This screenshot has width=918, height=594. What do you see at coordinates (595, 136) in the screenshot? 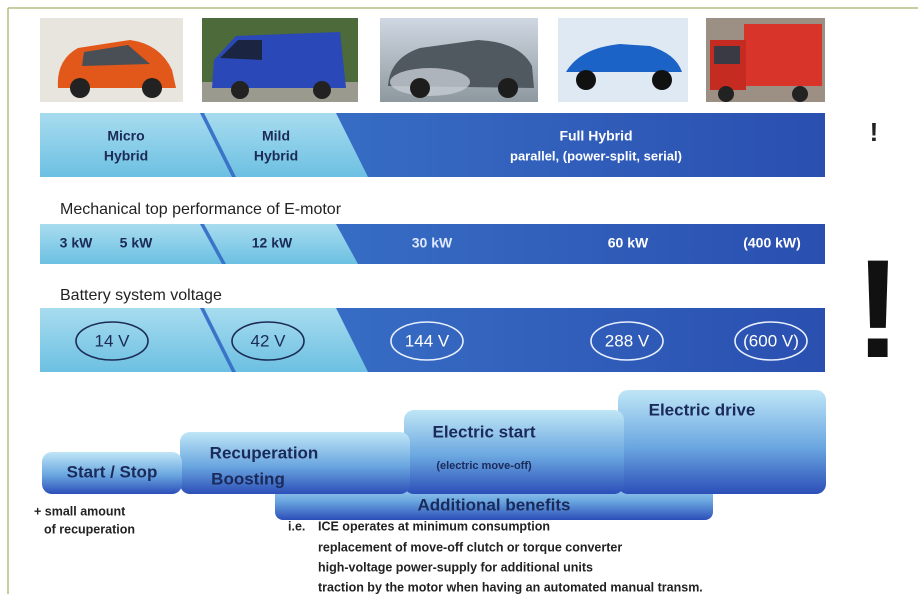
I see `hybrid-label: Full Hybrid` at bounding box center [595, 136].